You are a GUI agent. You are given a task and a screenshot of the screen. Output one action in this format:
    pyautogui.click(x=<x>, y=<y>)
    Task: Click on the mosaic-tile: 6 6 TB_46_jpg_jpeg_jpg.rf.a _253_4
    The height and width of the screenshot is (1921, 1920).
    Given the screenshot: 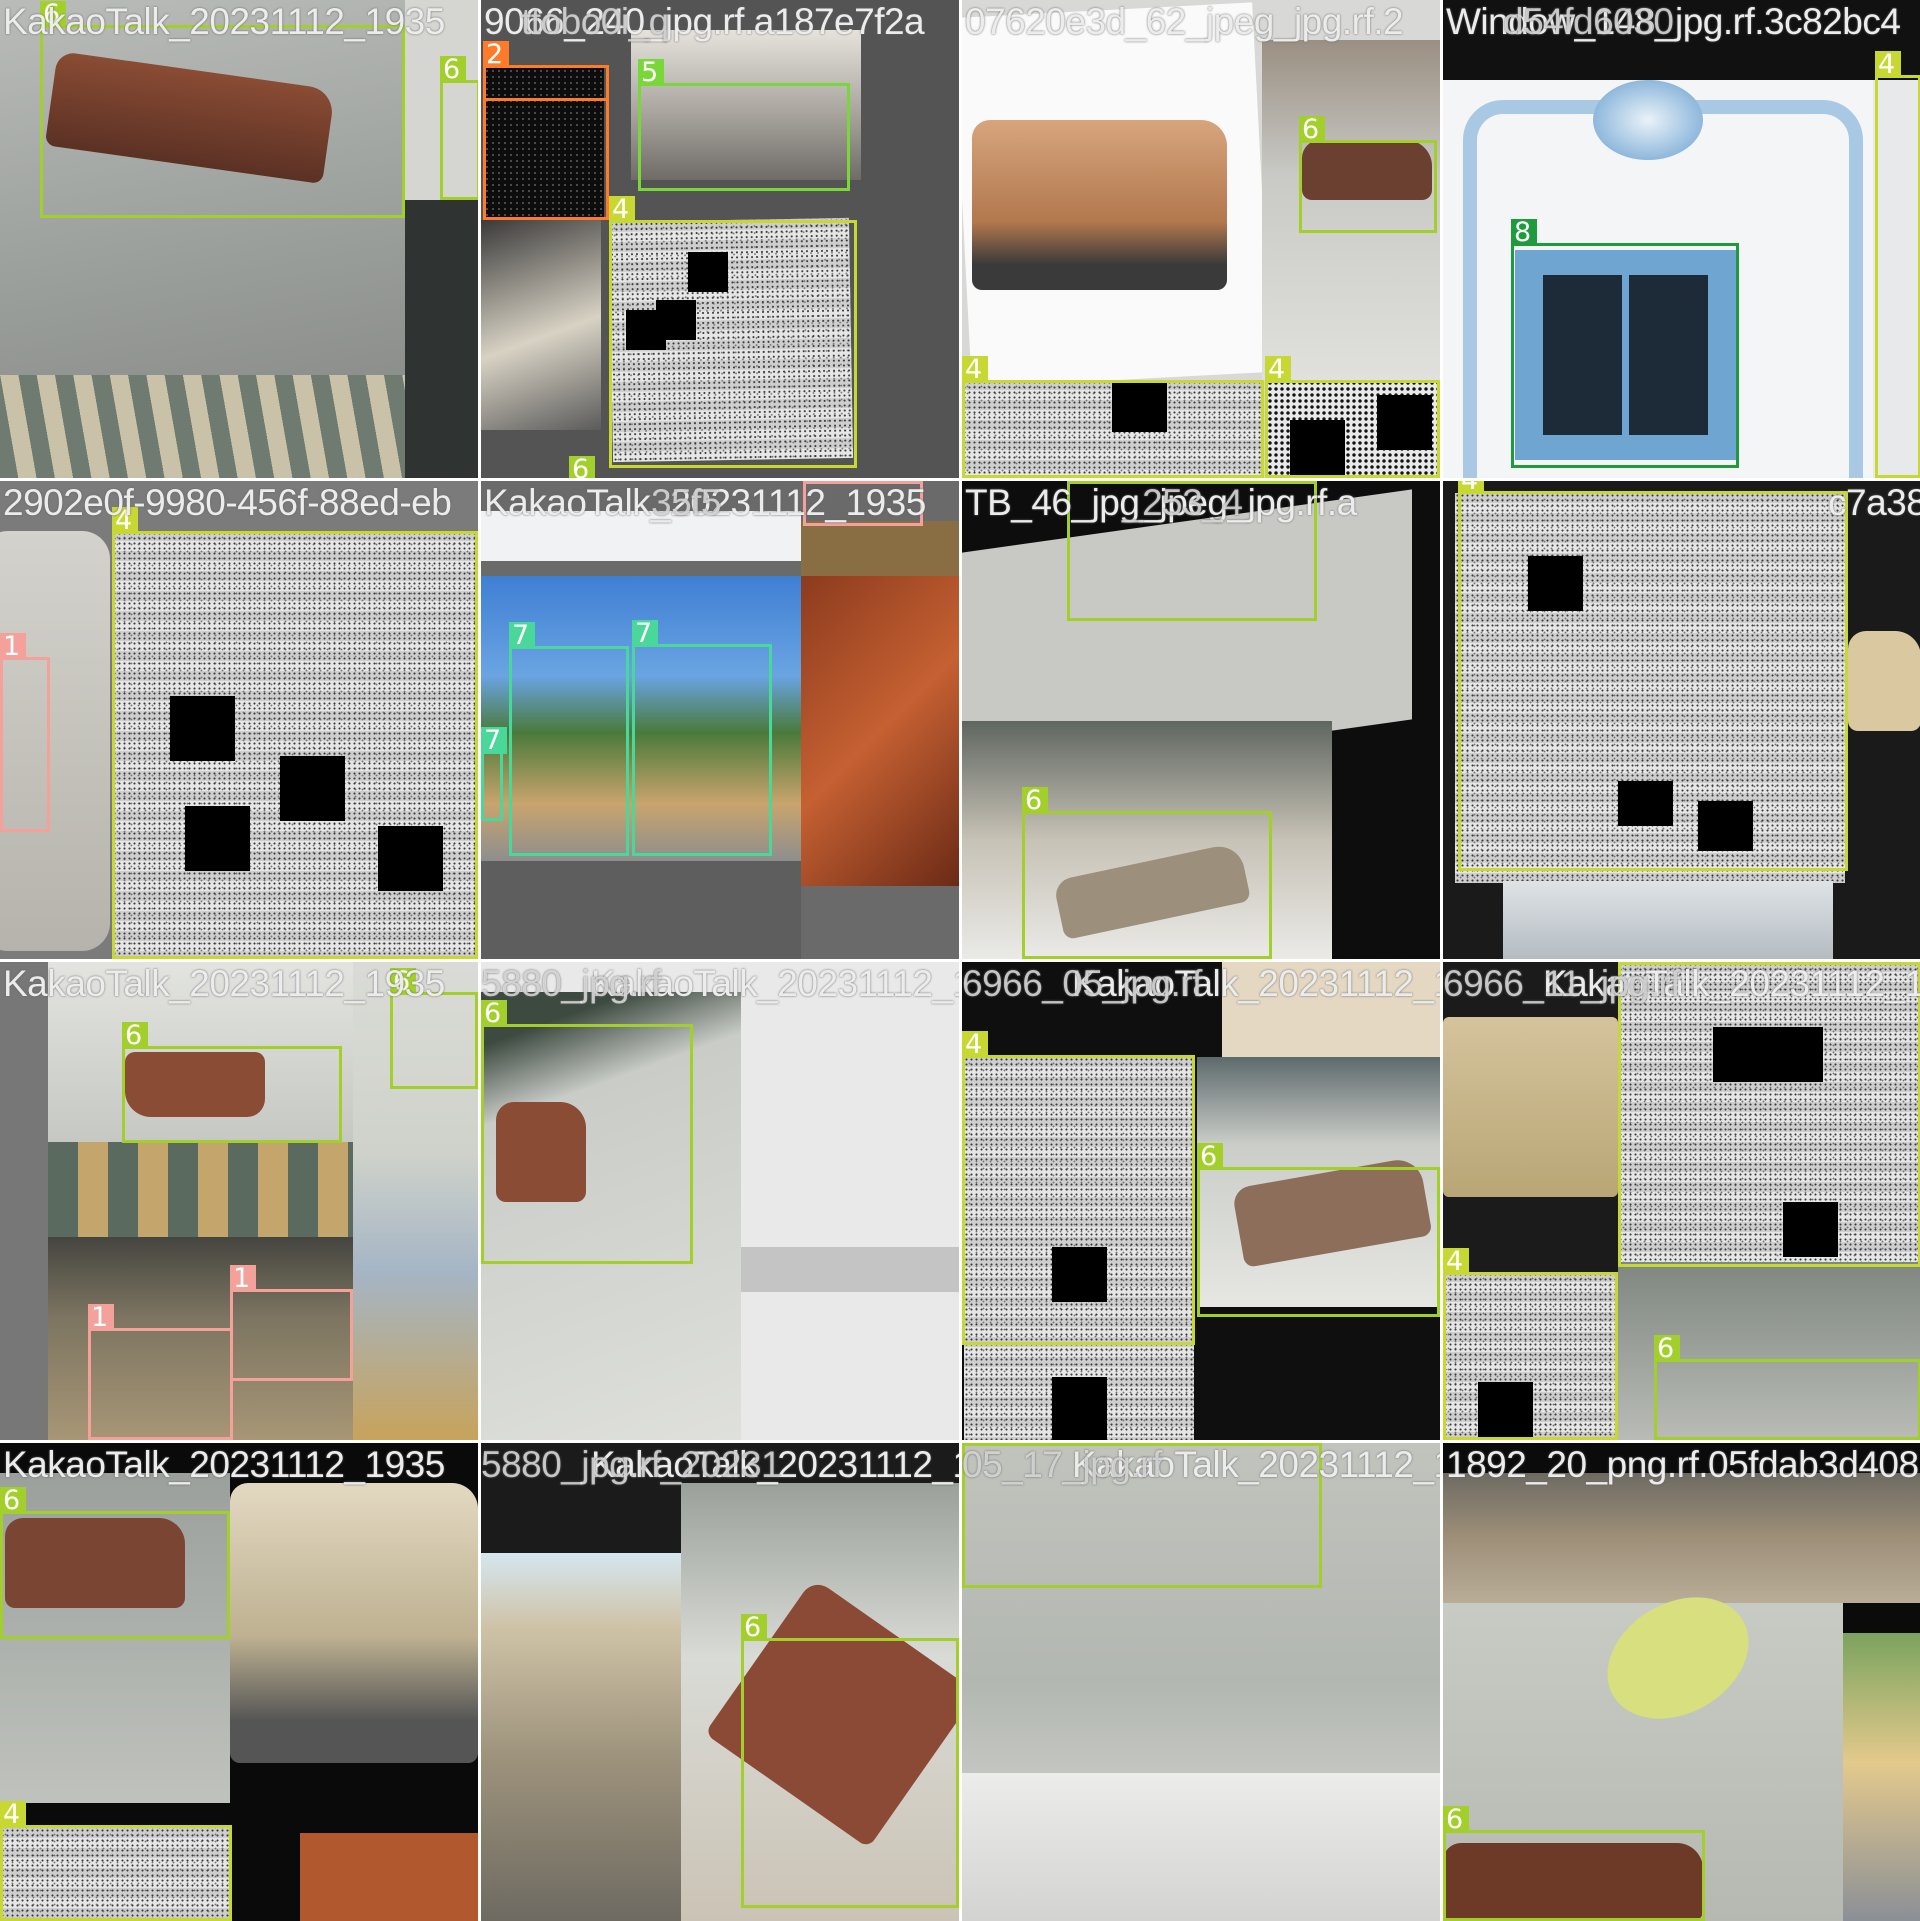 What is the action you would take?
    pyautogui.click(x=1201, y=720)
    